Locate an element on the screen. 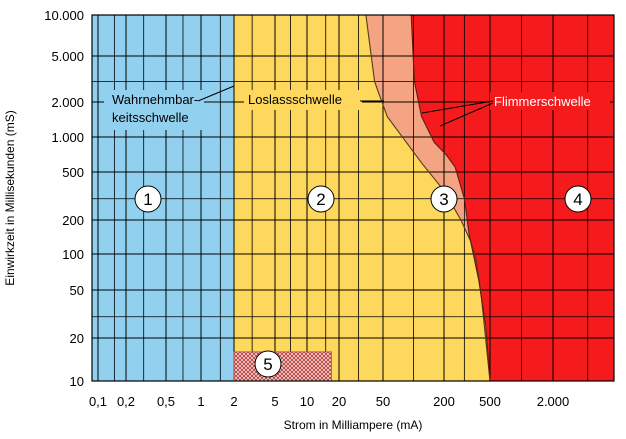 This screenshot has height=439, width=626. annotation-3-leader-upper is located at coordinates (457, 107).